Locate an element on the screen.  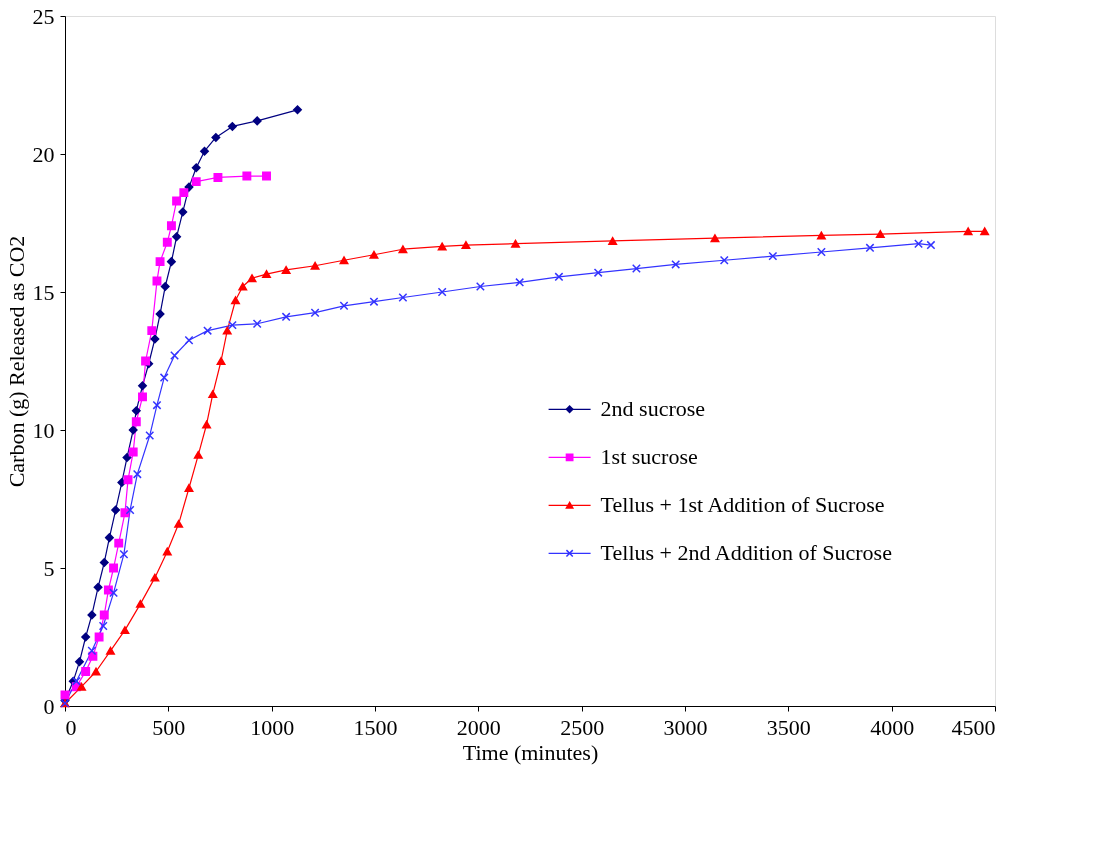
y-tick-label: 10 is located at coordinates (43, 430).